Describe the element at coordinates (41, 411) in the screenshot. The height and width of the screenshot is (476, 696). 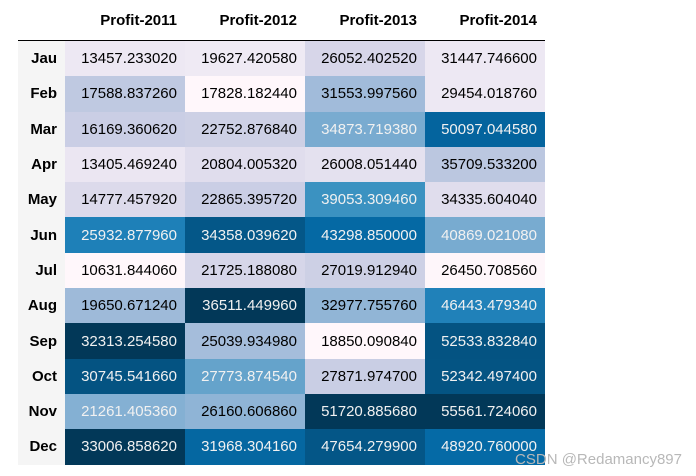
I see `row-label: Nov` at that location.